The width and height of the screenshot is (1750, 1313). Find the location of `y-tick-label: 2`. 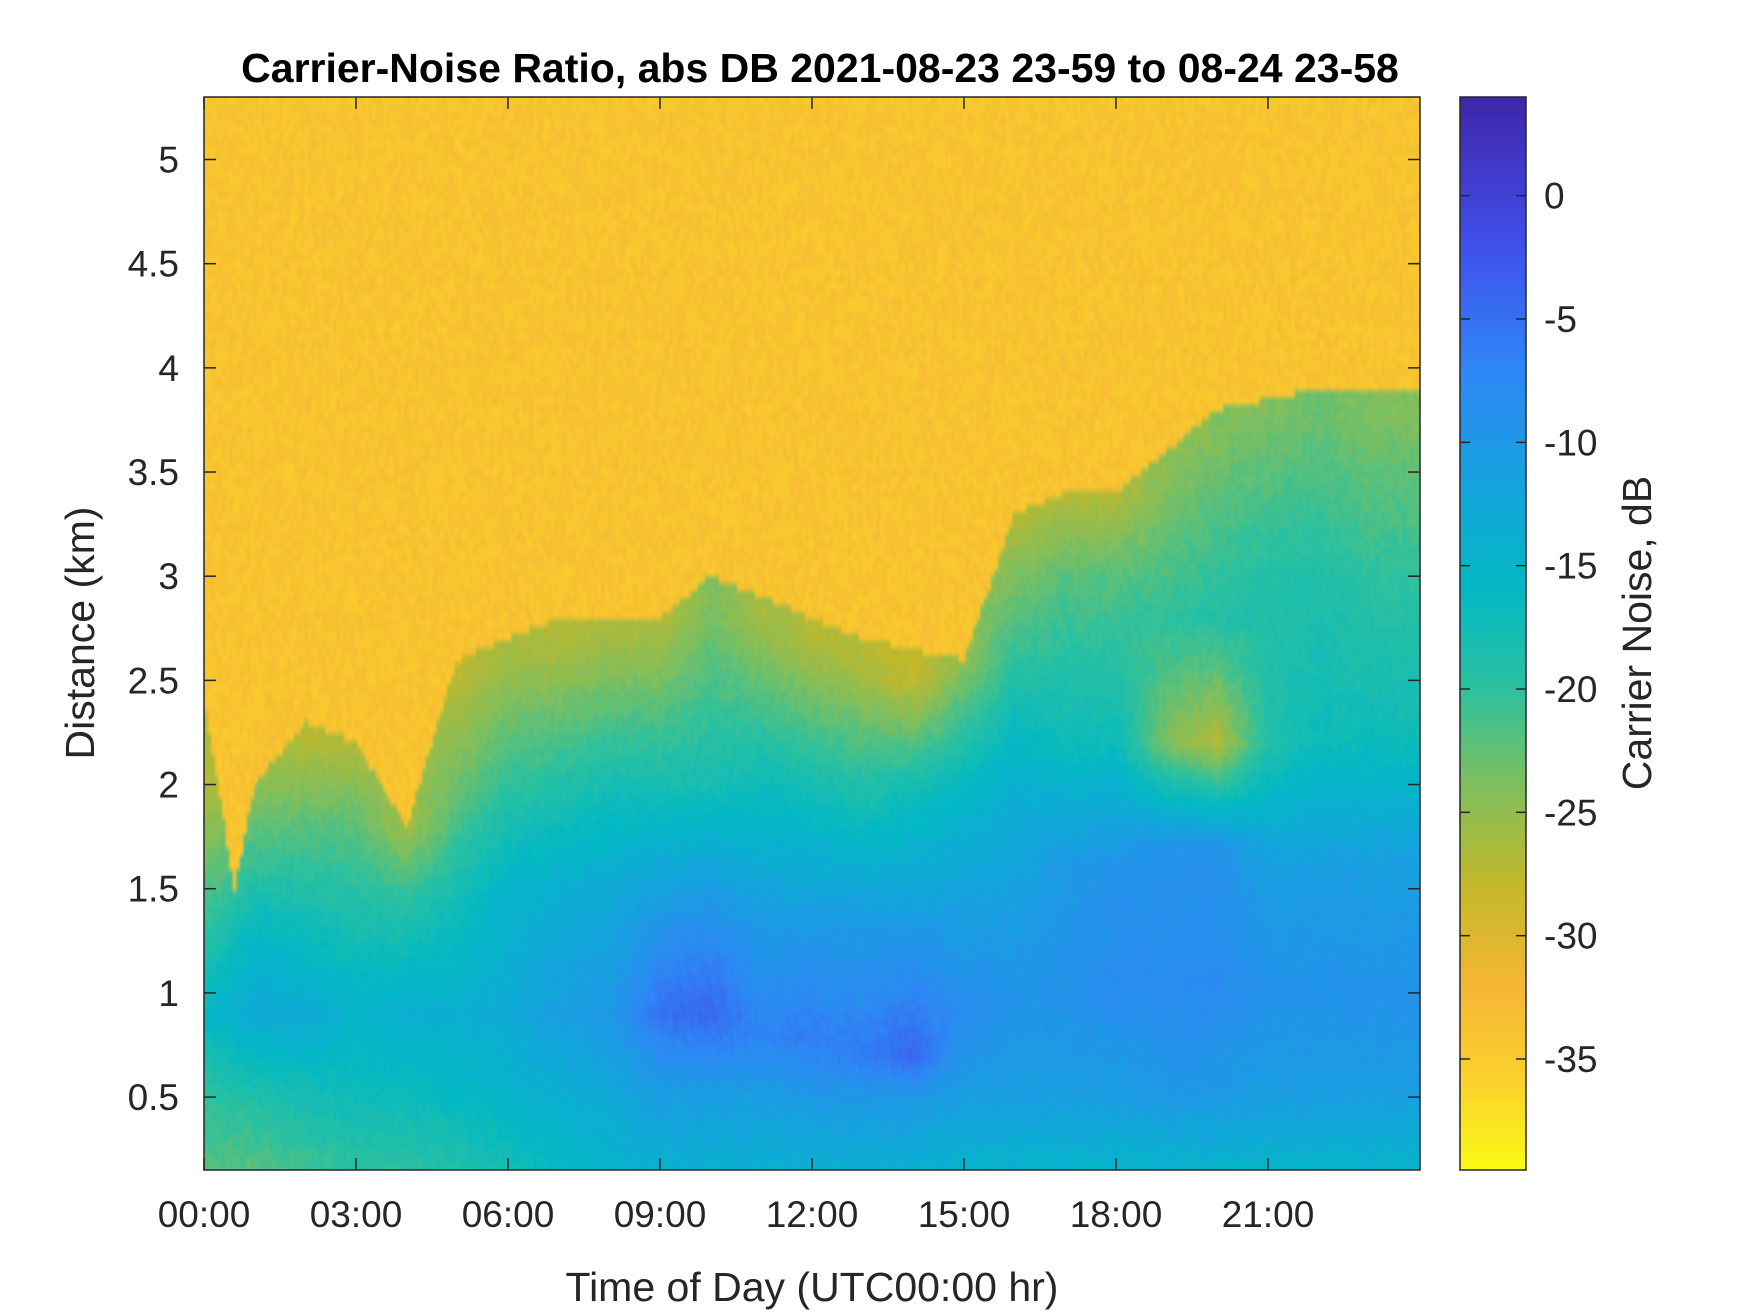

y-tick-label: 2 is located at coordinates (168, 785).